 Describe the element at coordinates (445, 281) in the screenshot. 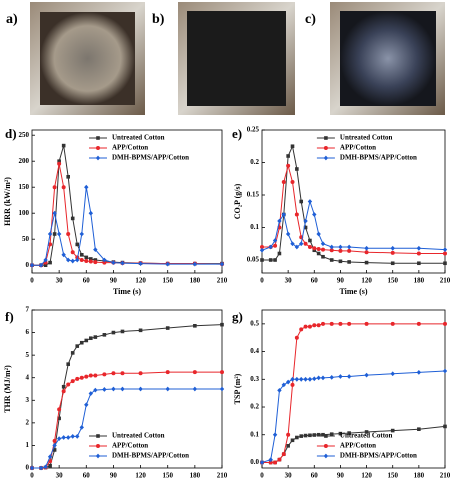

I see `x-tick-label: 210` at that location.